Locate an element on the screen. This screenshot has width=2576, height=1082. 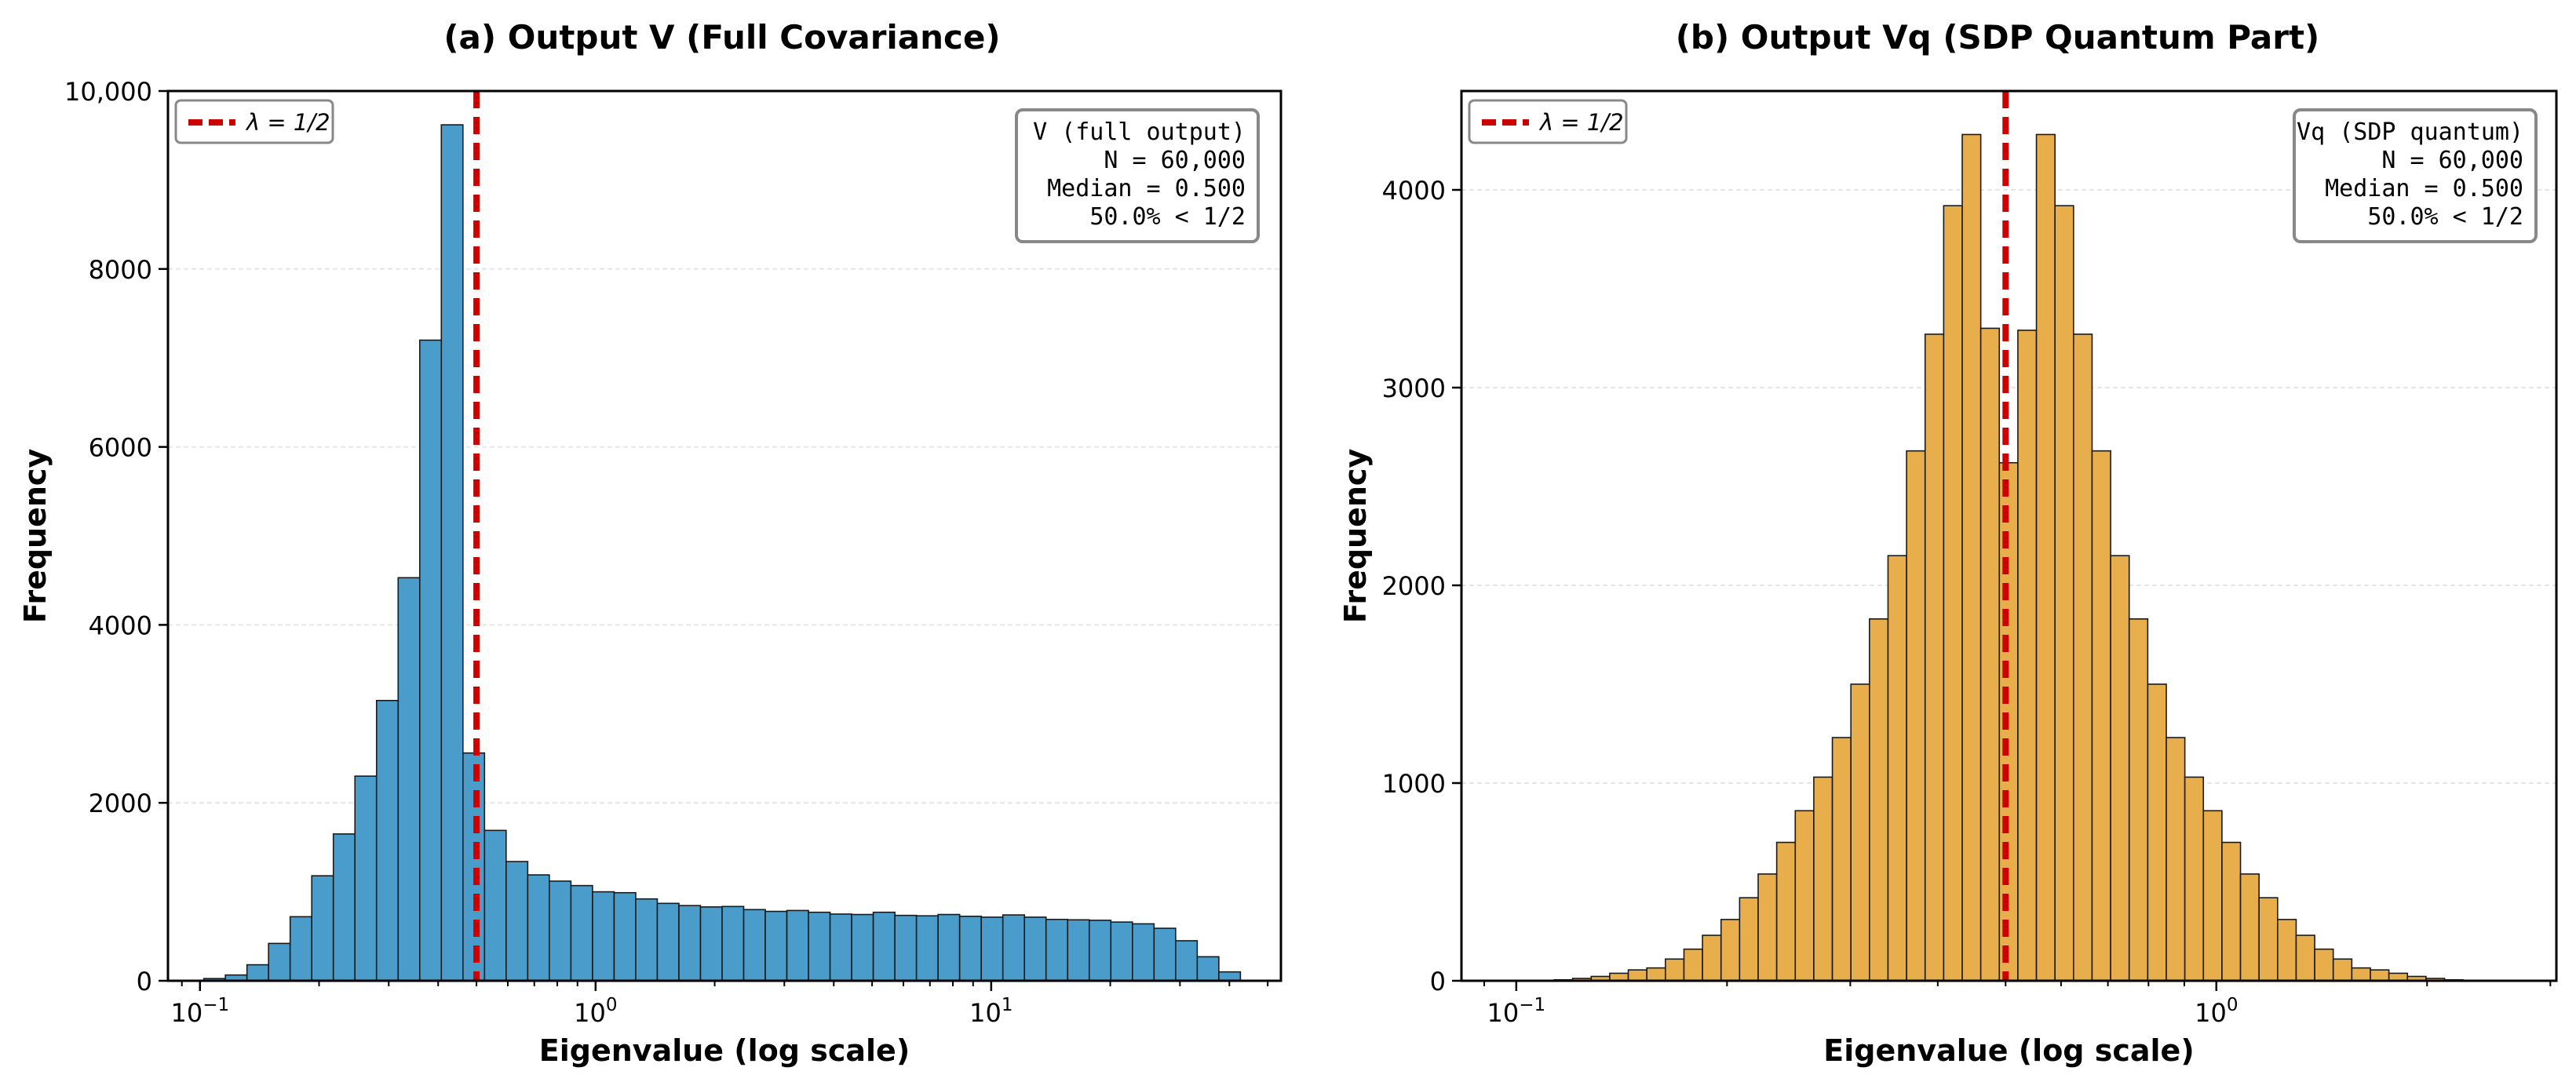
right-ylabel: Frequency is located at coordinates (1355, 536).